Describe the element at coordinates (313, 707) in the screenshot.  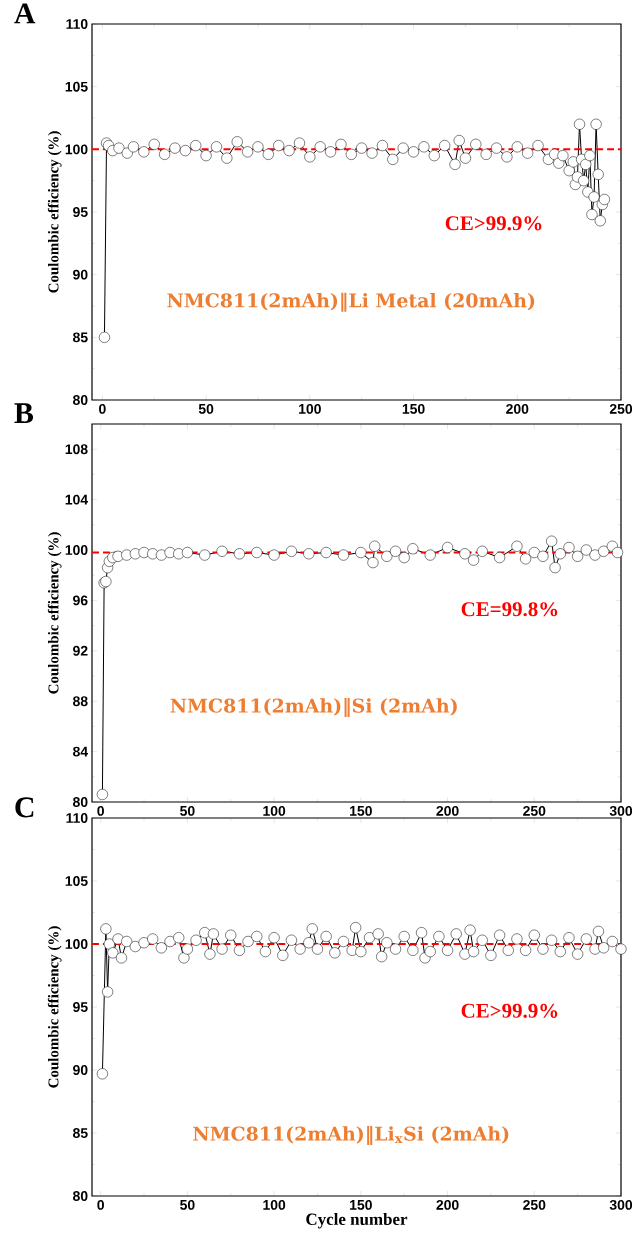
I see `annotation: NMC811(2mAh)‖Si (2mAh)` at that location.